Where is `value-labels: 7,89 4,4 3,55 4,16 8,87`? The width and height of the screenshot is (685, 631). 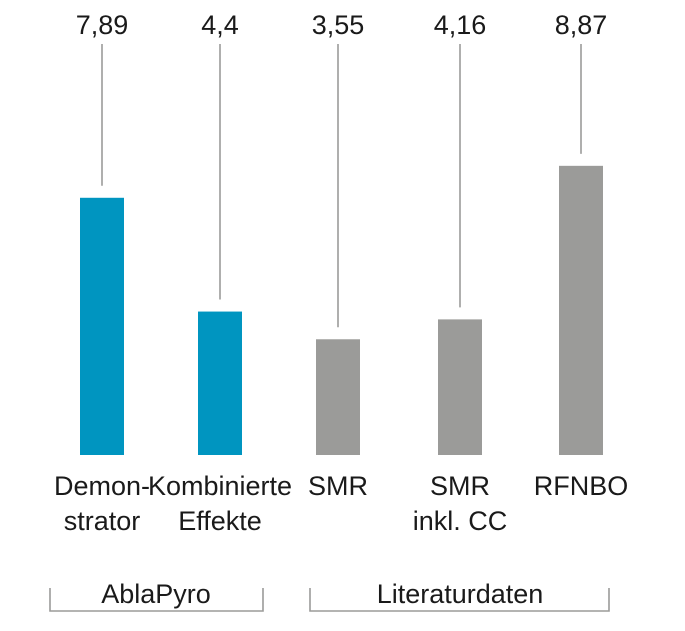
value-labels: 7,89 4,4 3,55 4,16 8,87 is located at coordinates (342, 25).